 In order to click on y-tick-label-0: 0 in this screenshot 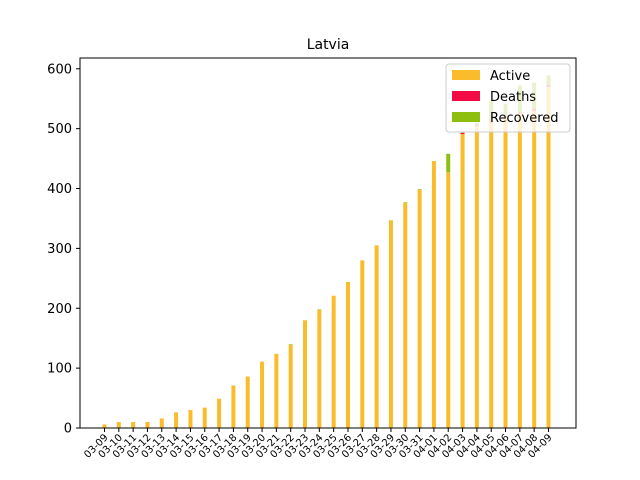, I will do `click(68, 429)`.